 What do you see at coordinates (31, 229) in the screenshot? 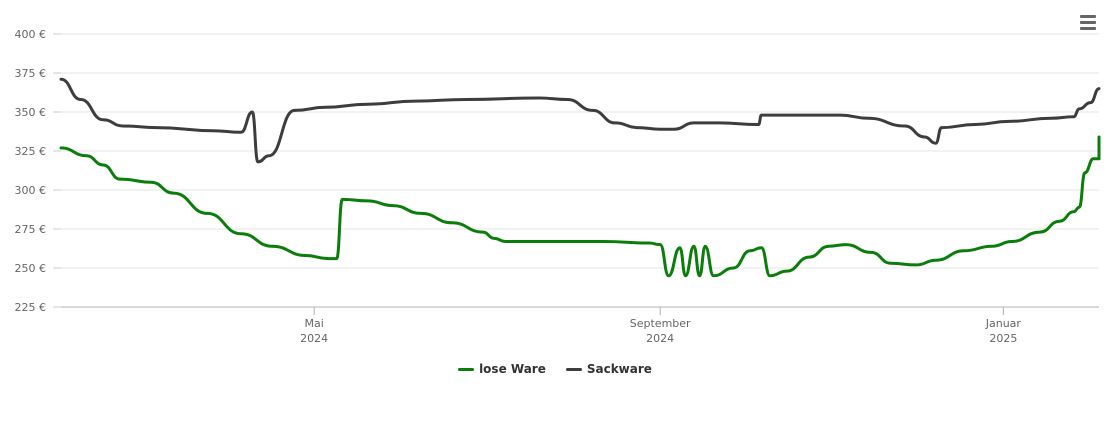
I see `y-tick-label: 275 €` at bounding box center [31, 229].